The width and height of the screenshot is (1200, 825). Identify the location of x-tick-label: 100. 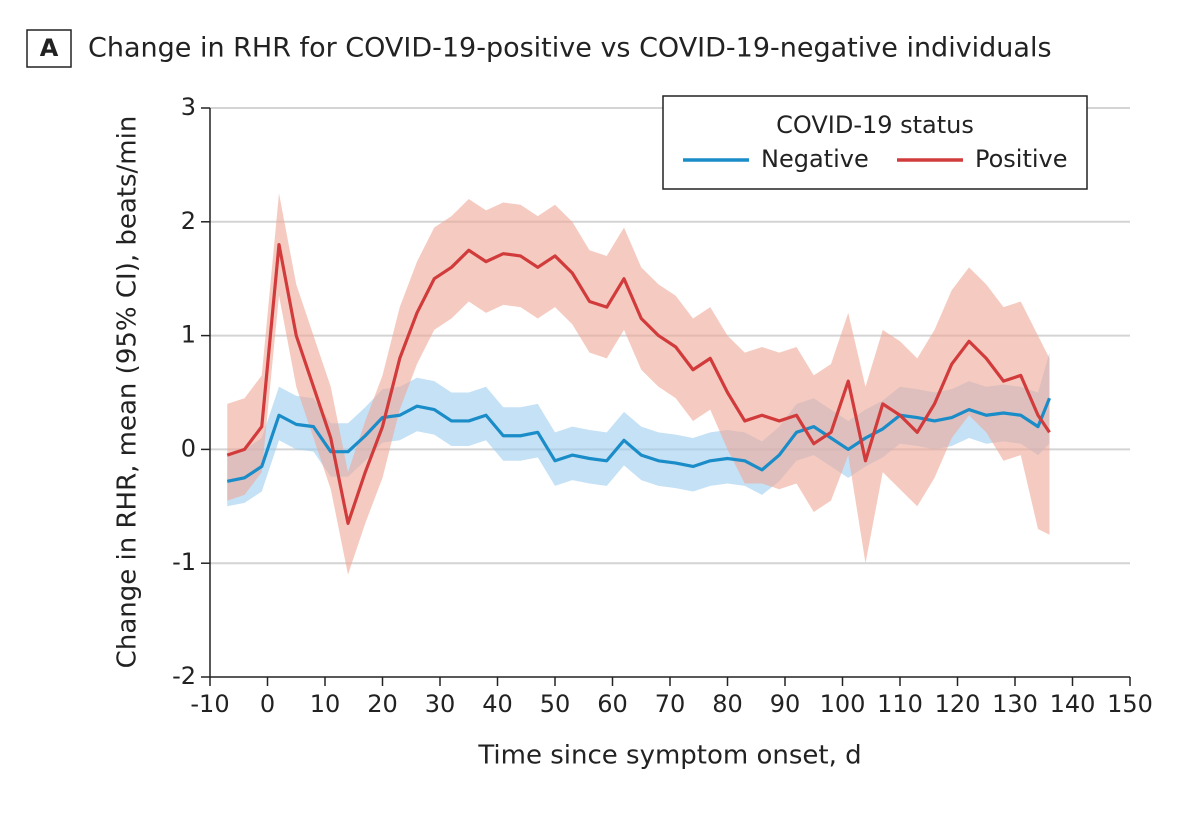
(843, 704).